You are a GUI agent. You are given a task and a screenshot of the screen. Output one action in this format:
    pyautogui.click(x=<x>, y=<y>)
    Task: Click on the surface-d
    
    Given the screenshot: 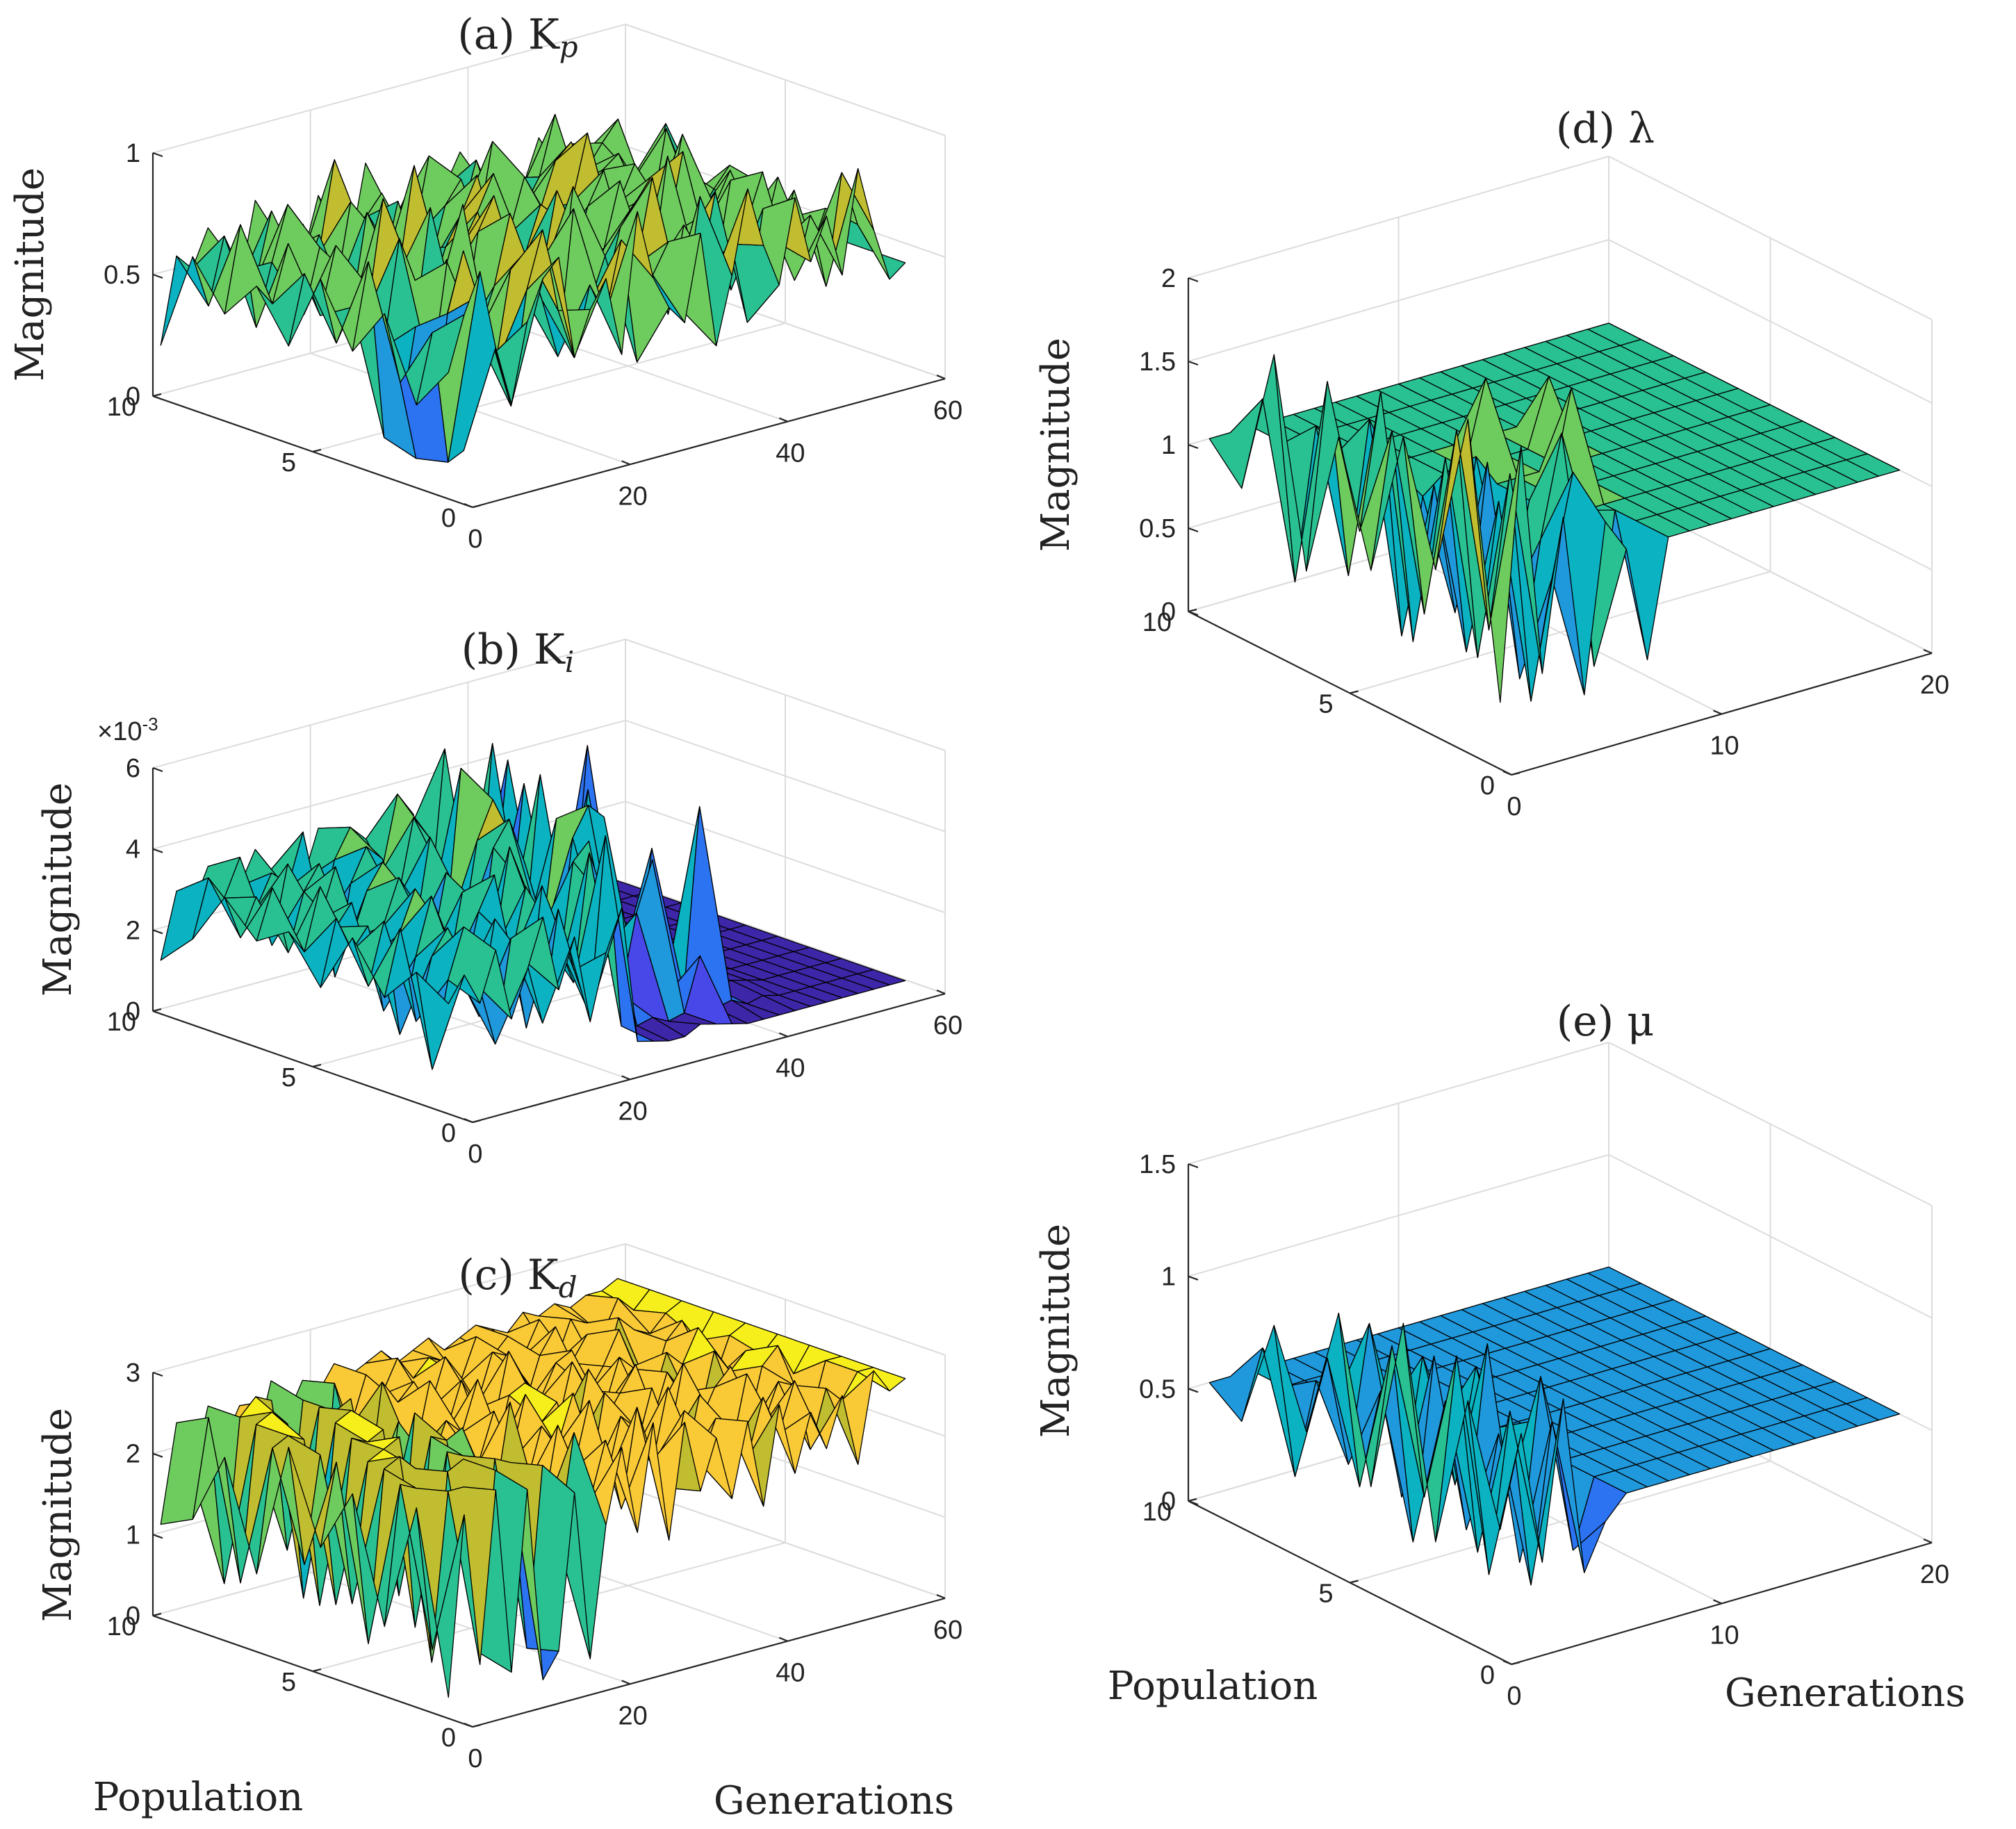 What is the action you would take?
    pyautogui.click(x=1555, y=512)
    